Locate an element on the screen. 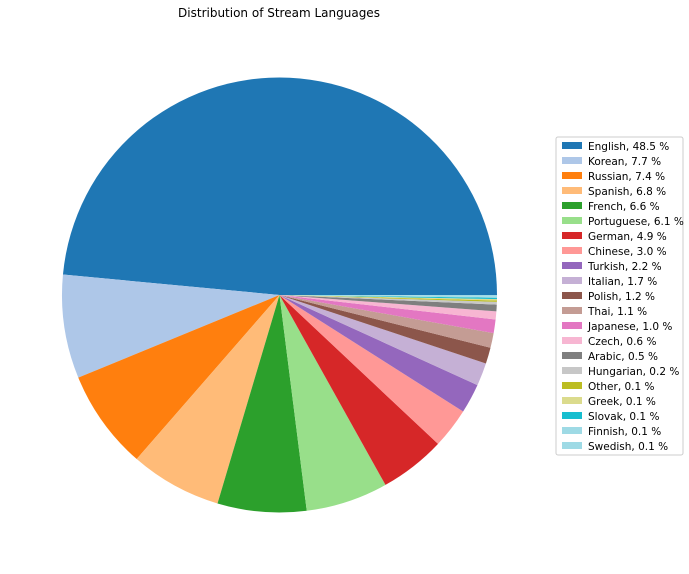 The width and height of the screenshot is (689, 574). legend-swatch-german is located at coordinates (572, 235).